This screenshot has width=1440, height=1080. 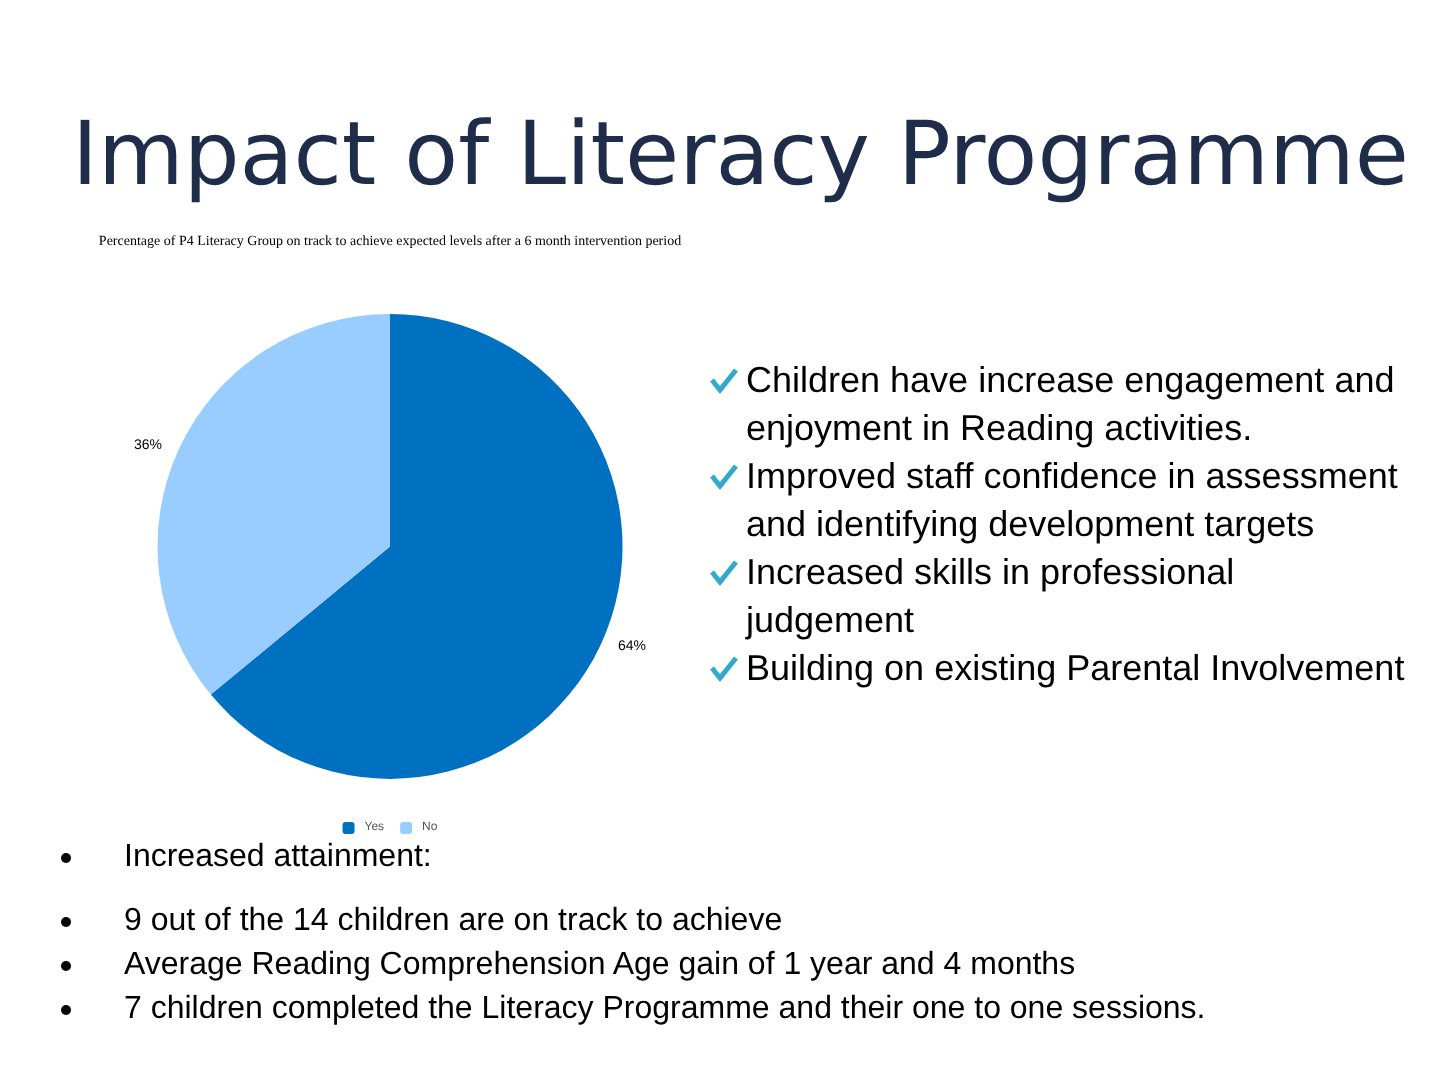 What do you see at coordinates (600, 965) in the screenshot?
I see `text: Average Reading Comprehension Age gain of 1 year and 4 months` at bounding box center [600, 965].